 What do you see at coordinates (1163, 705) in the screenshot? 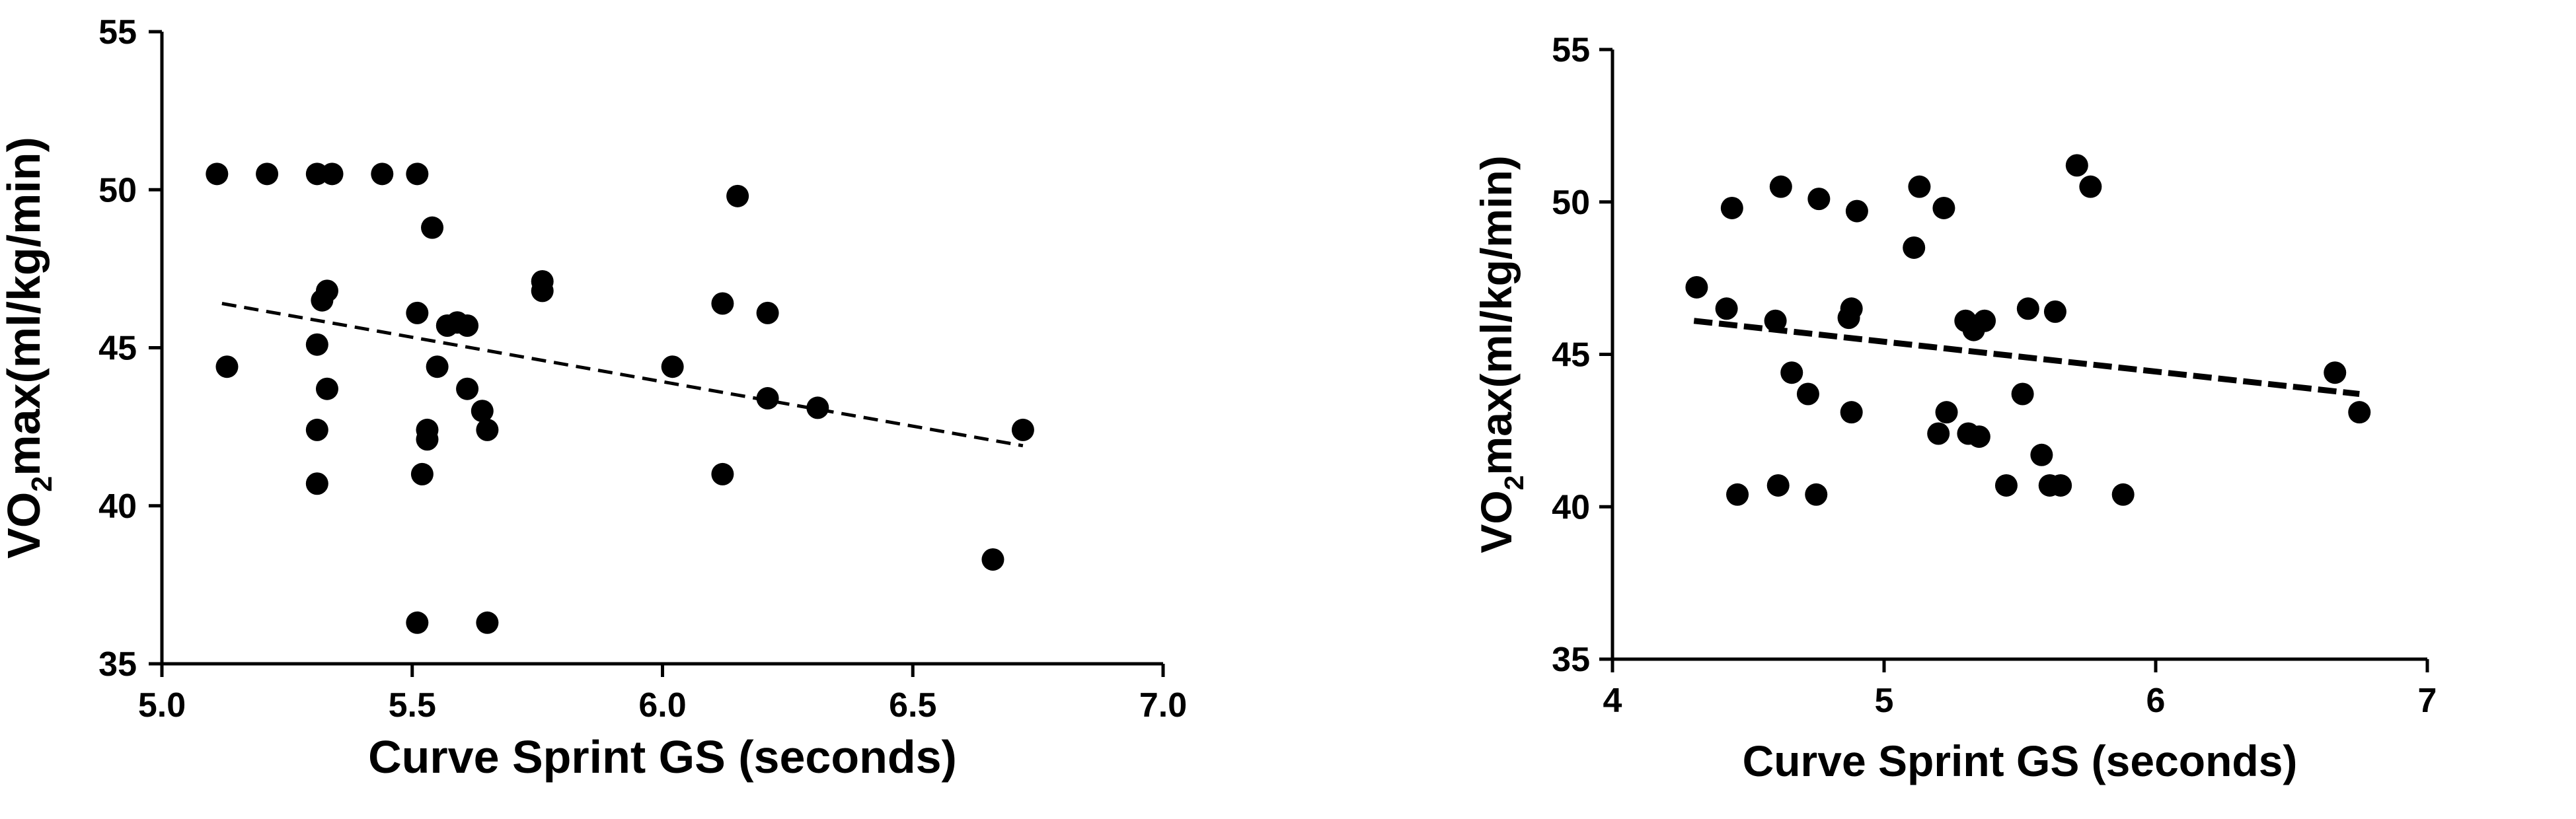
I see `x-tick-label: 7.0` at bounding box center [1163, 705].